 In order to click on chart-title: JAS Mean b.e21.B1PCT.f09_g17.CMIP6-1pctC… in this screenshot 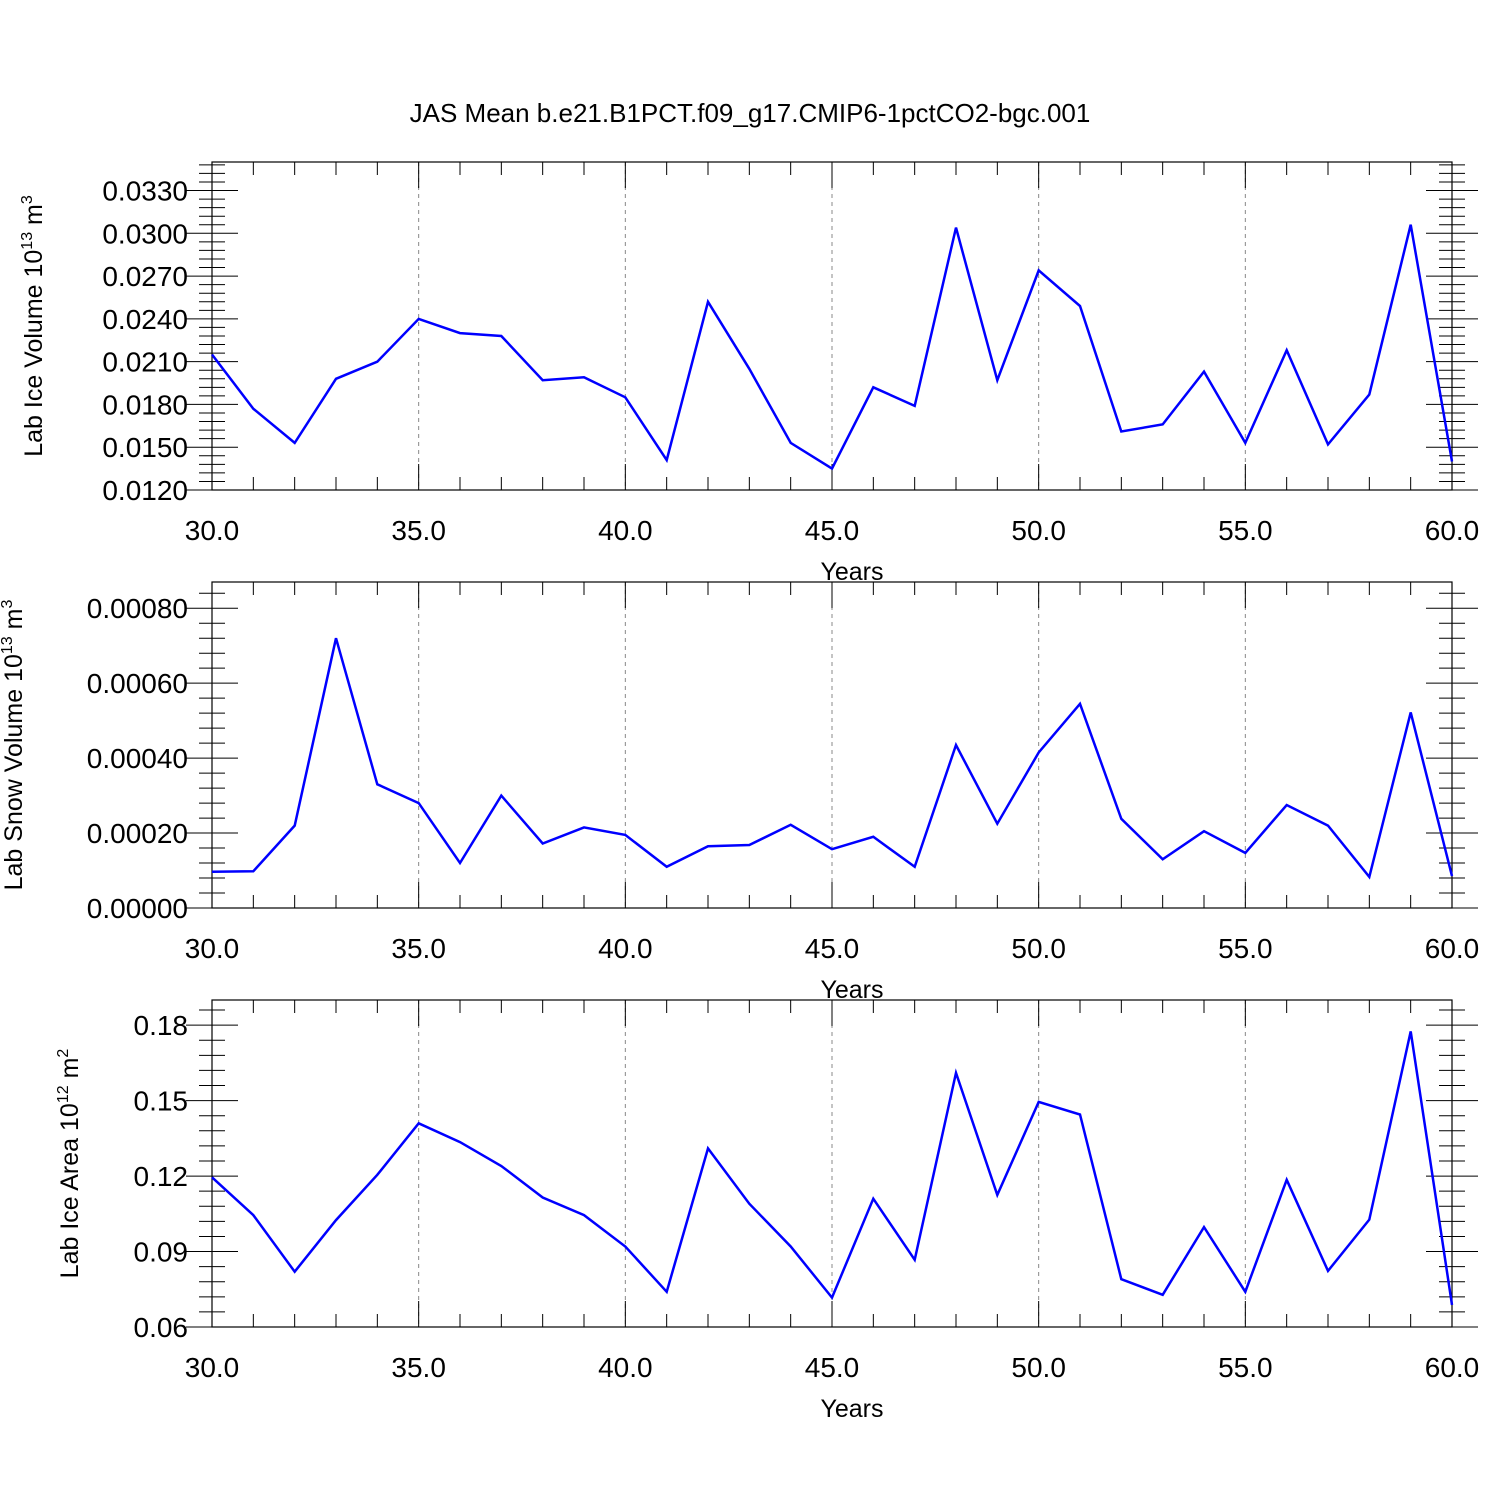, I will do `click(750, 113)`.